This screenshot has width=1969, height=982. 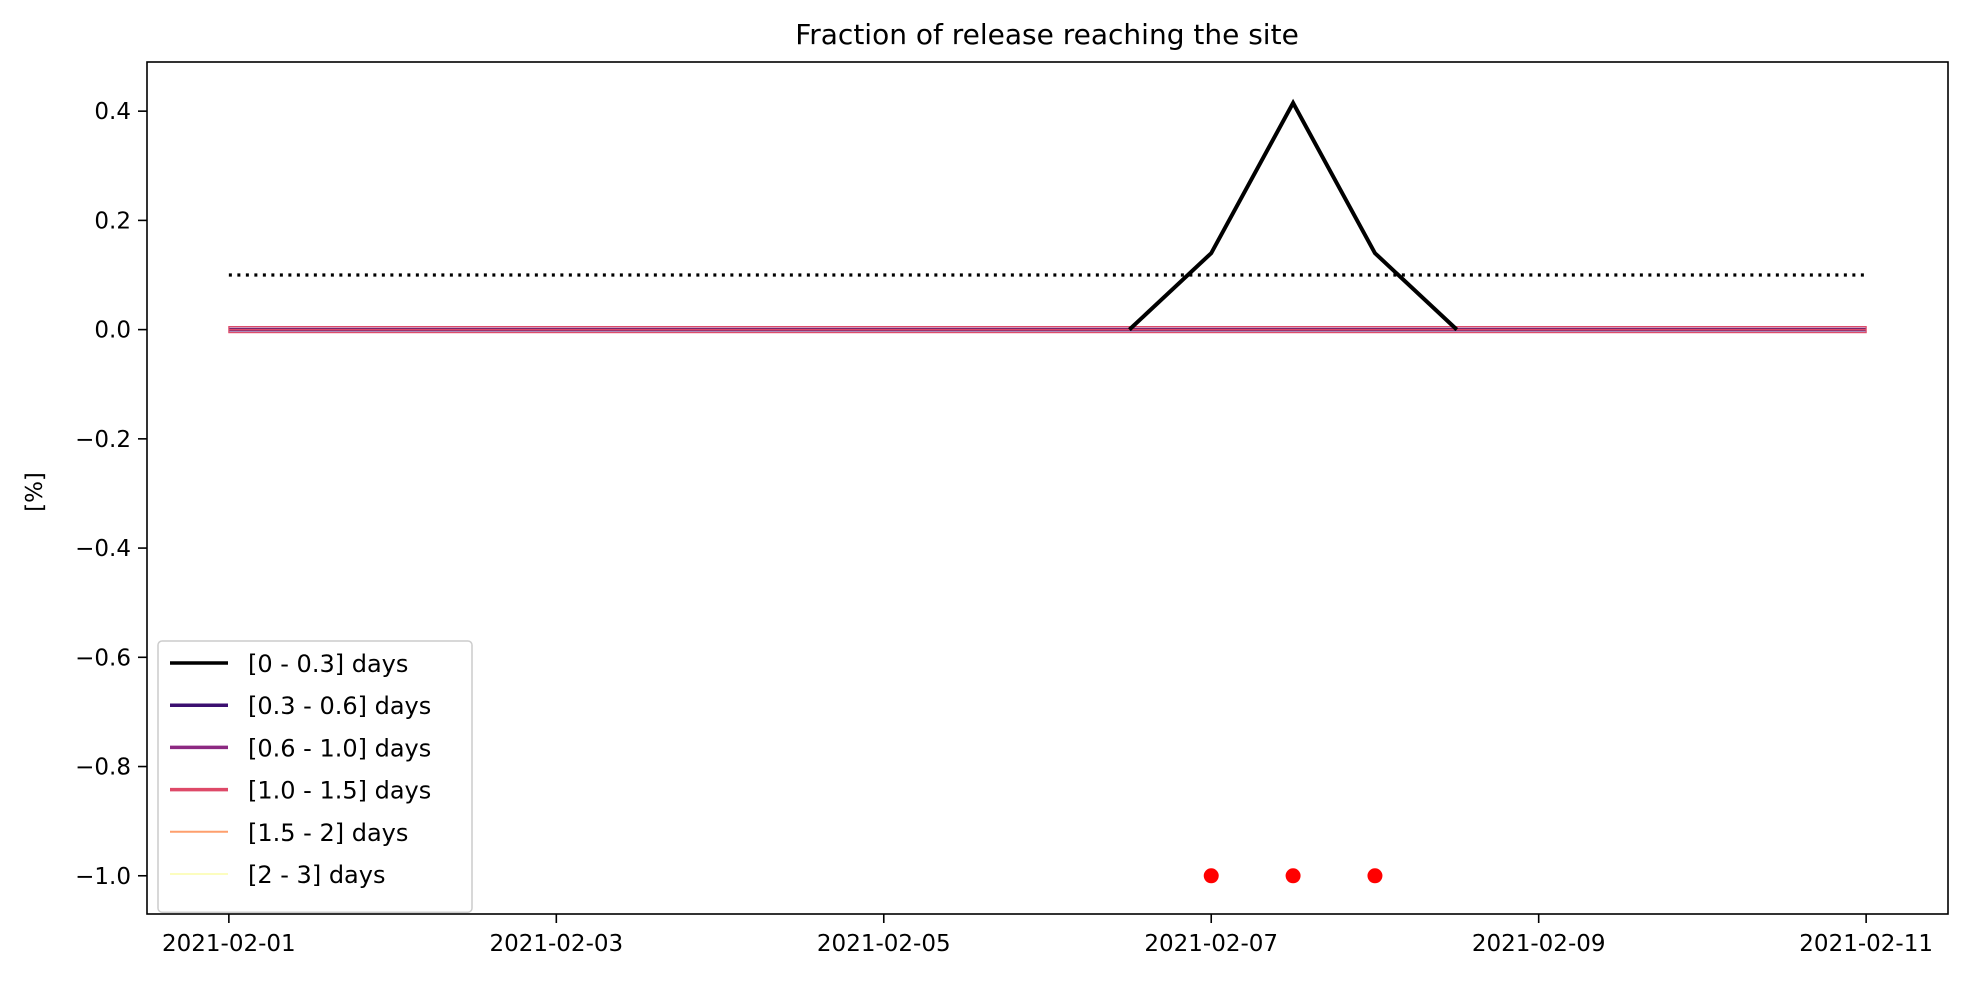 I want to click on x-tick-label: 2021-02-09, so click(x=1539, y=944).